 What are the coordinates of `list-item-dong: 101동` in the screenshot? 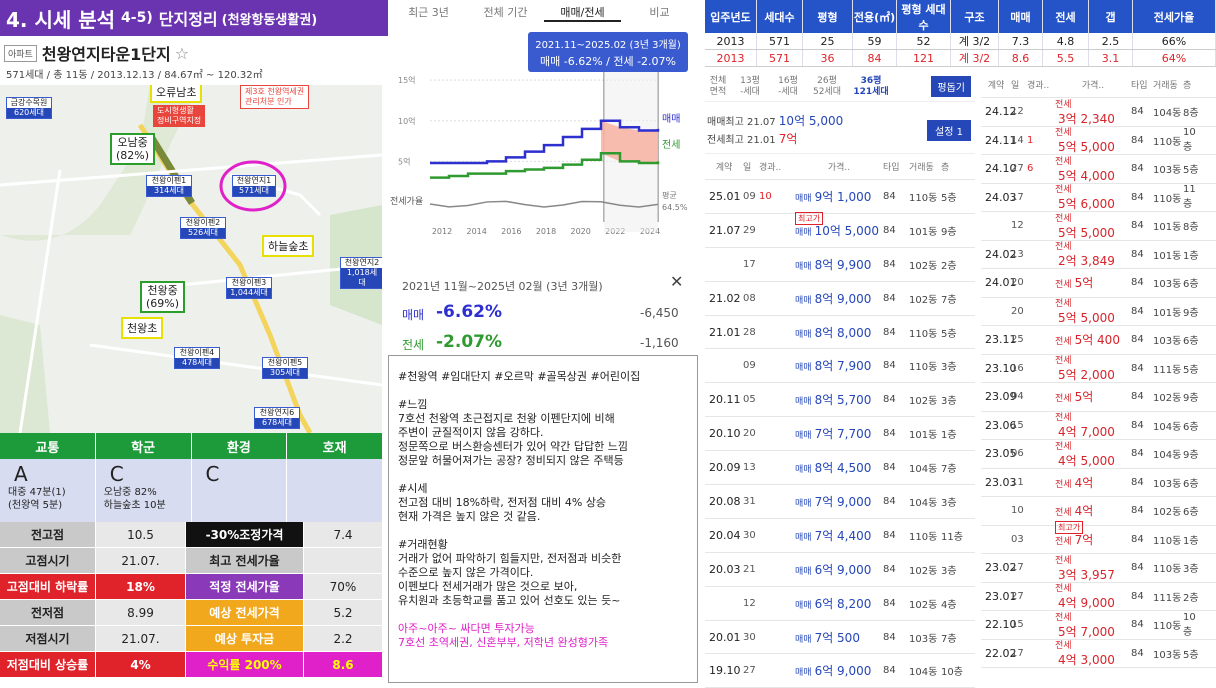 It's located at (1167, 313).